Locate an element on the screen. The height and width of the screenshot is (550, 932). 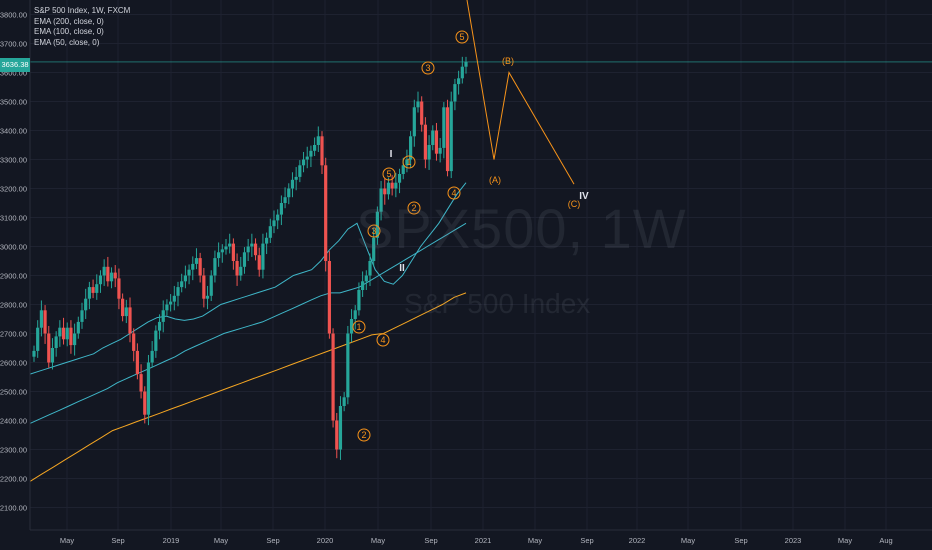
y-tick-label: 3100.00 is located at coordinates (13, 218).